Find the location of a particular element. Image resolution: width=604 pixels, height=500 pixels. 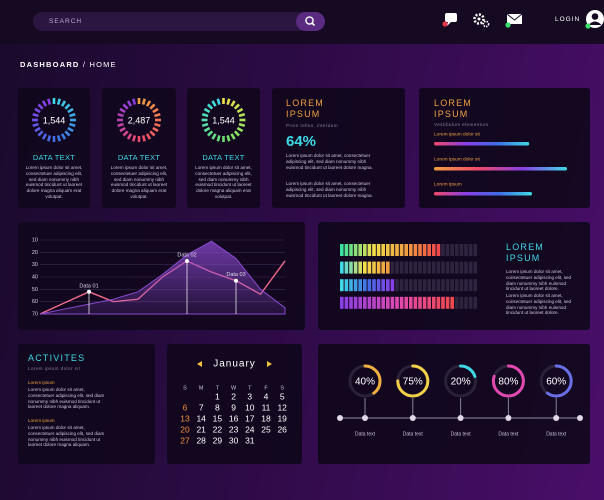

day: 2 is located at coordinates (233, 396).